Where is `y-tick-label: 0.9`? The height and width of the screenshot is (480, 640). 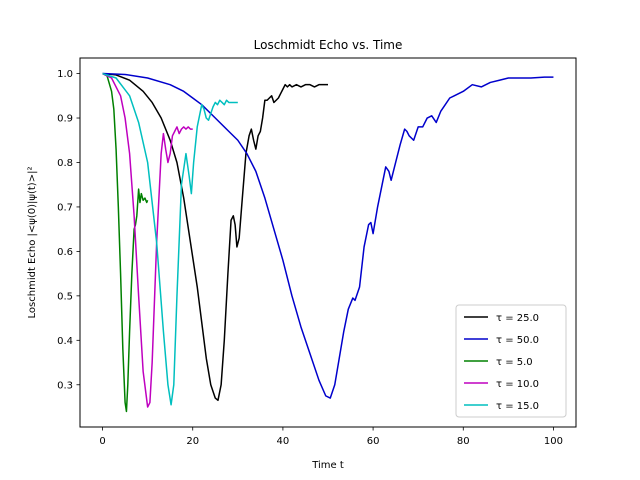
y-tick-label: 0.9 is located at coordinates (65, 119).